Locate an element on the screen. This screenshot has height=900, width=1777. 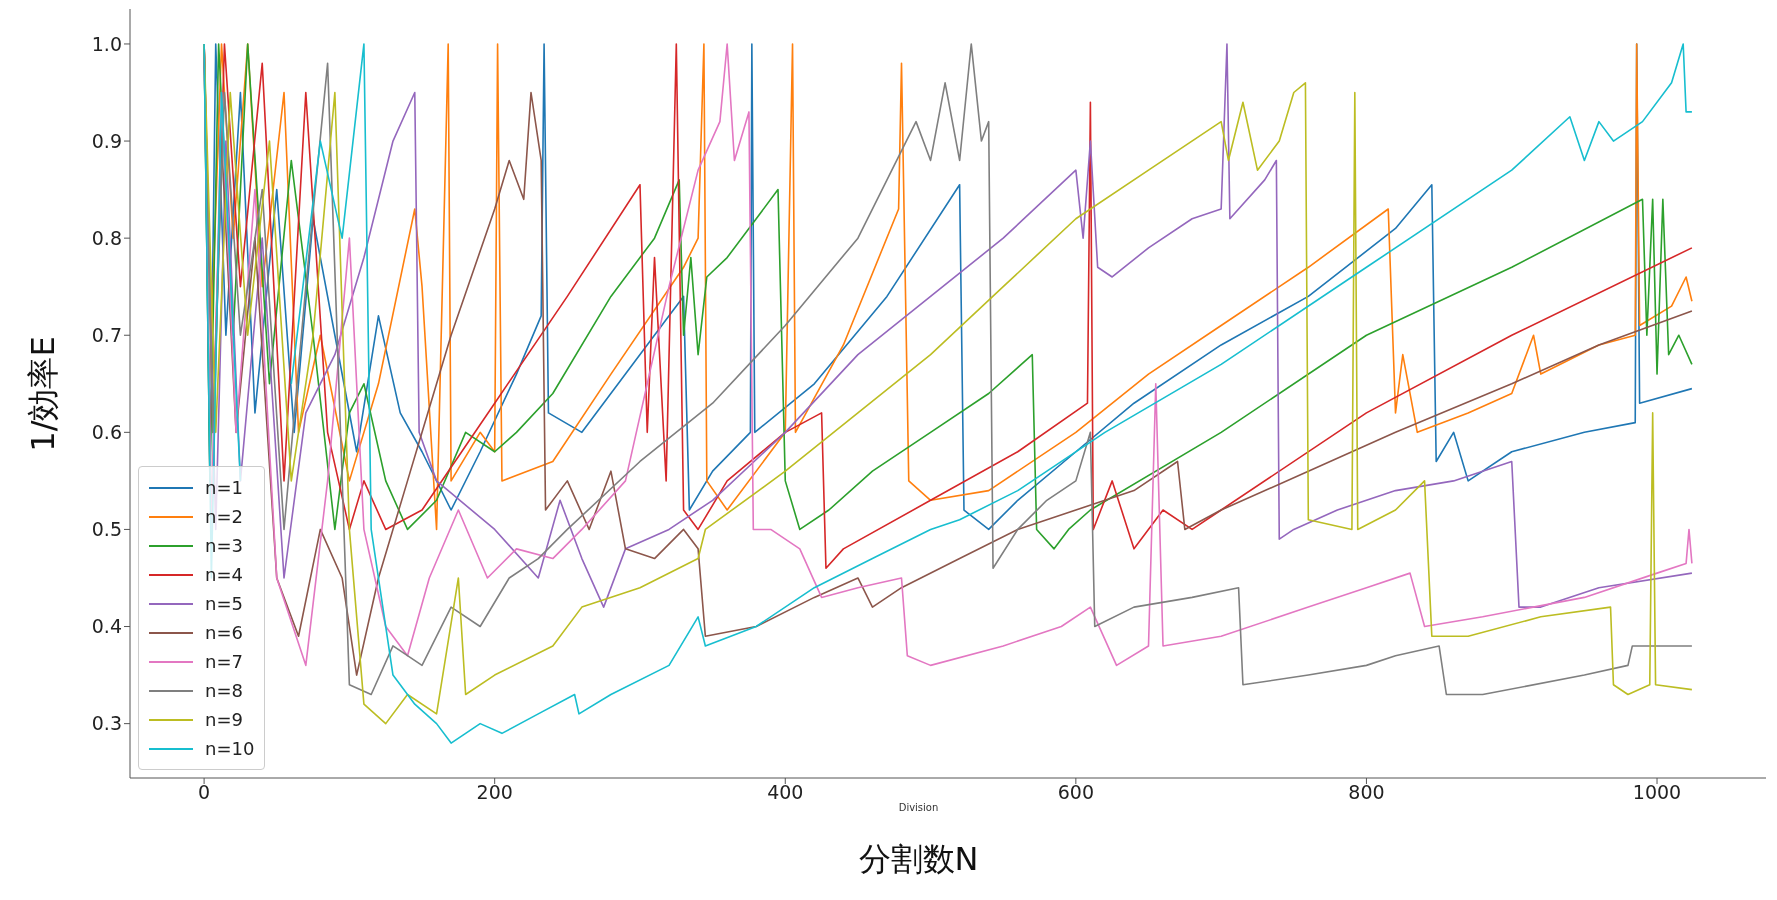
legend-label: n=7 is located at coordinates (224, 661).